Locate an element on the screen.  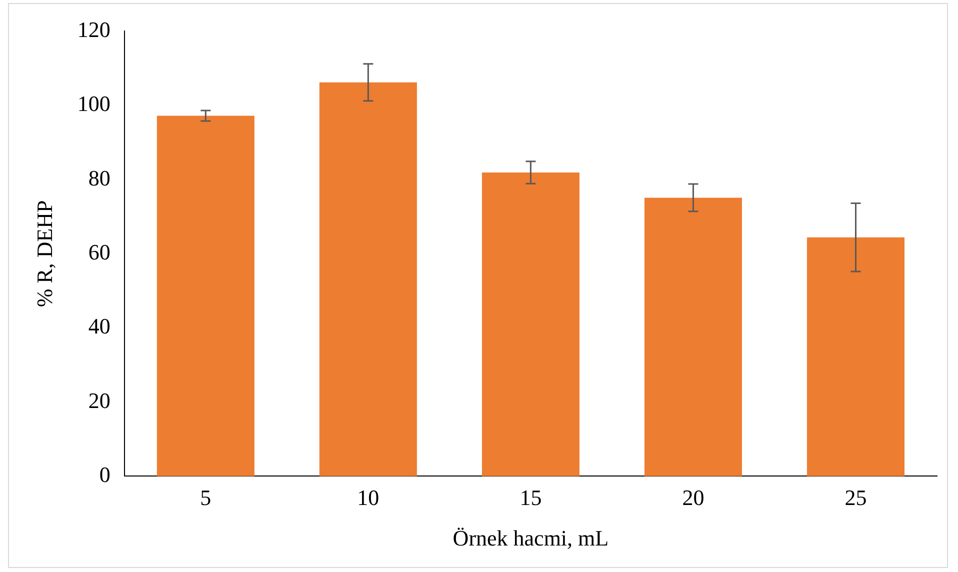
x-axis-title: Örnek hacmi, mL is located at coordinates (530, 538).